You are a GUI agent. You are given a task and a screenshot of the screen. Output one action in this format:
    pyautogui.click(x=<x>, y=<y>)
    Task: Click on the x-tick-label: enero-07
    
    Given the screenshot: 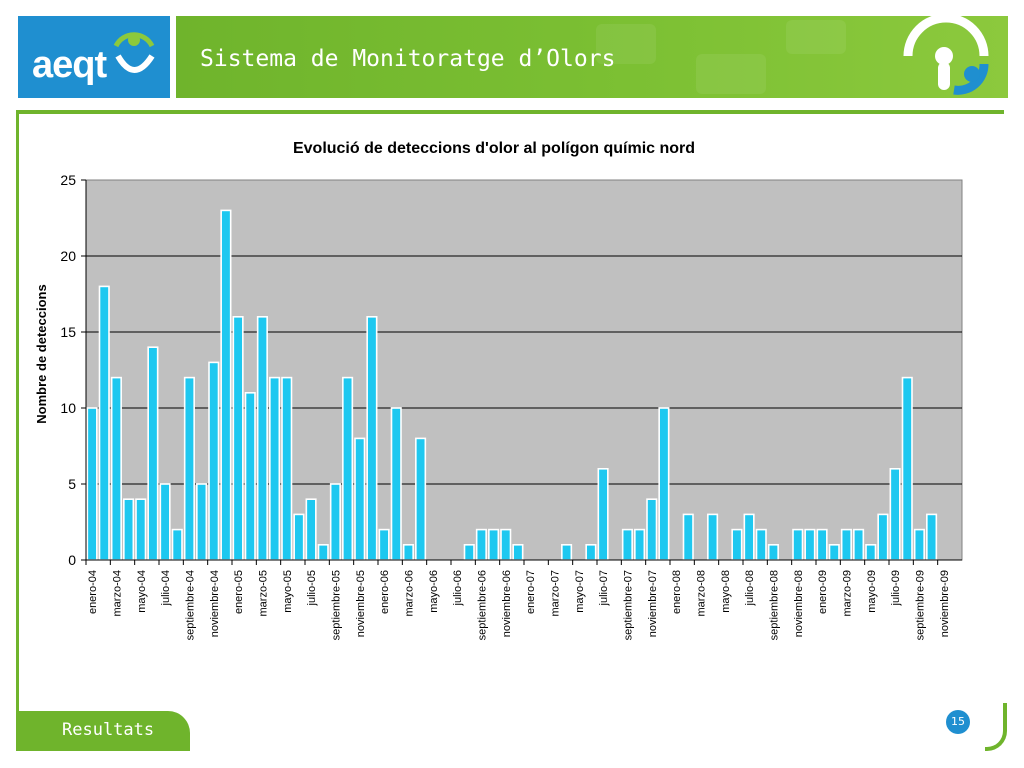 What is the action you would take?
    pyautogui.click(x=531, y=592)
    